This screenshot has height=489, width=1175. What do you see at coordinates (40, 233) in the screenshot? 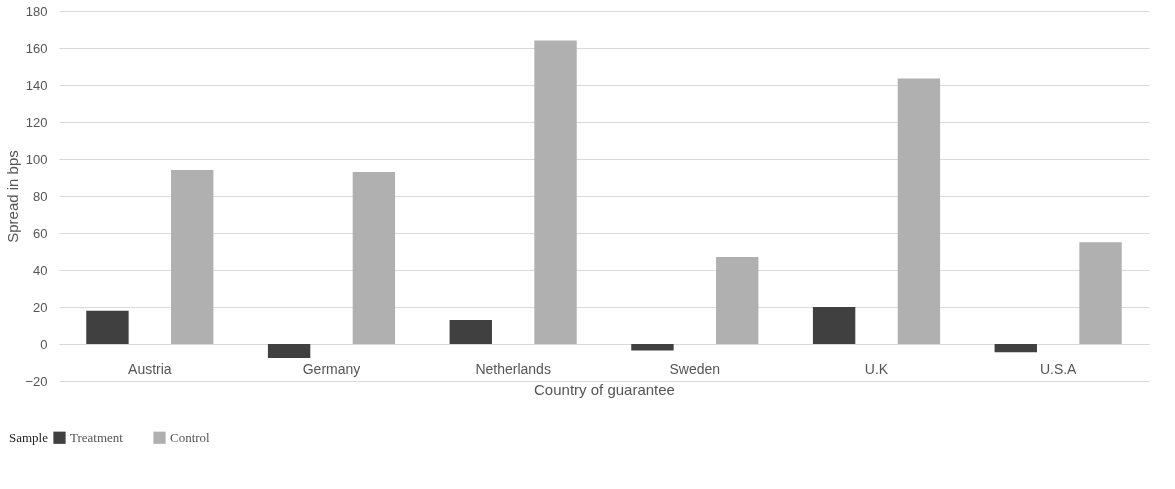
I see `y-tick-label: 60` at bounding box center [40, 233].